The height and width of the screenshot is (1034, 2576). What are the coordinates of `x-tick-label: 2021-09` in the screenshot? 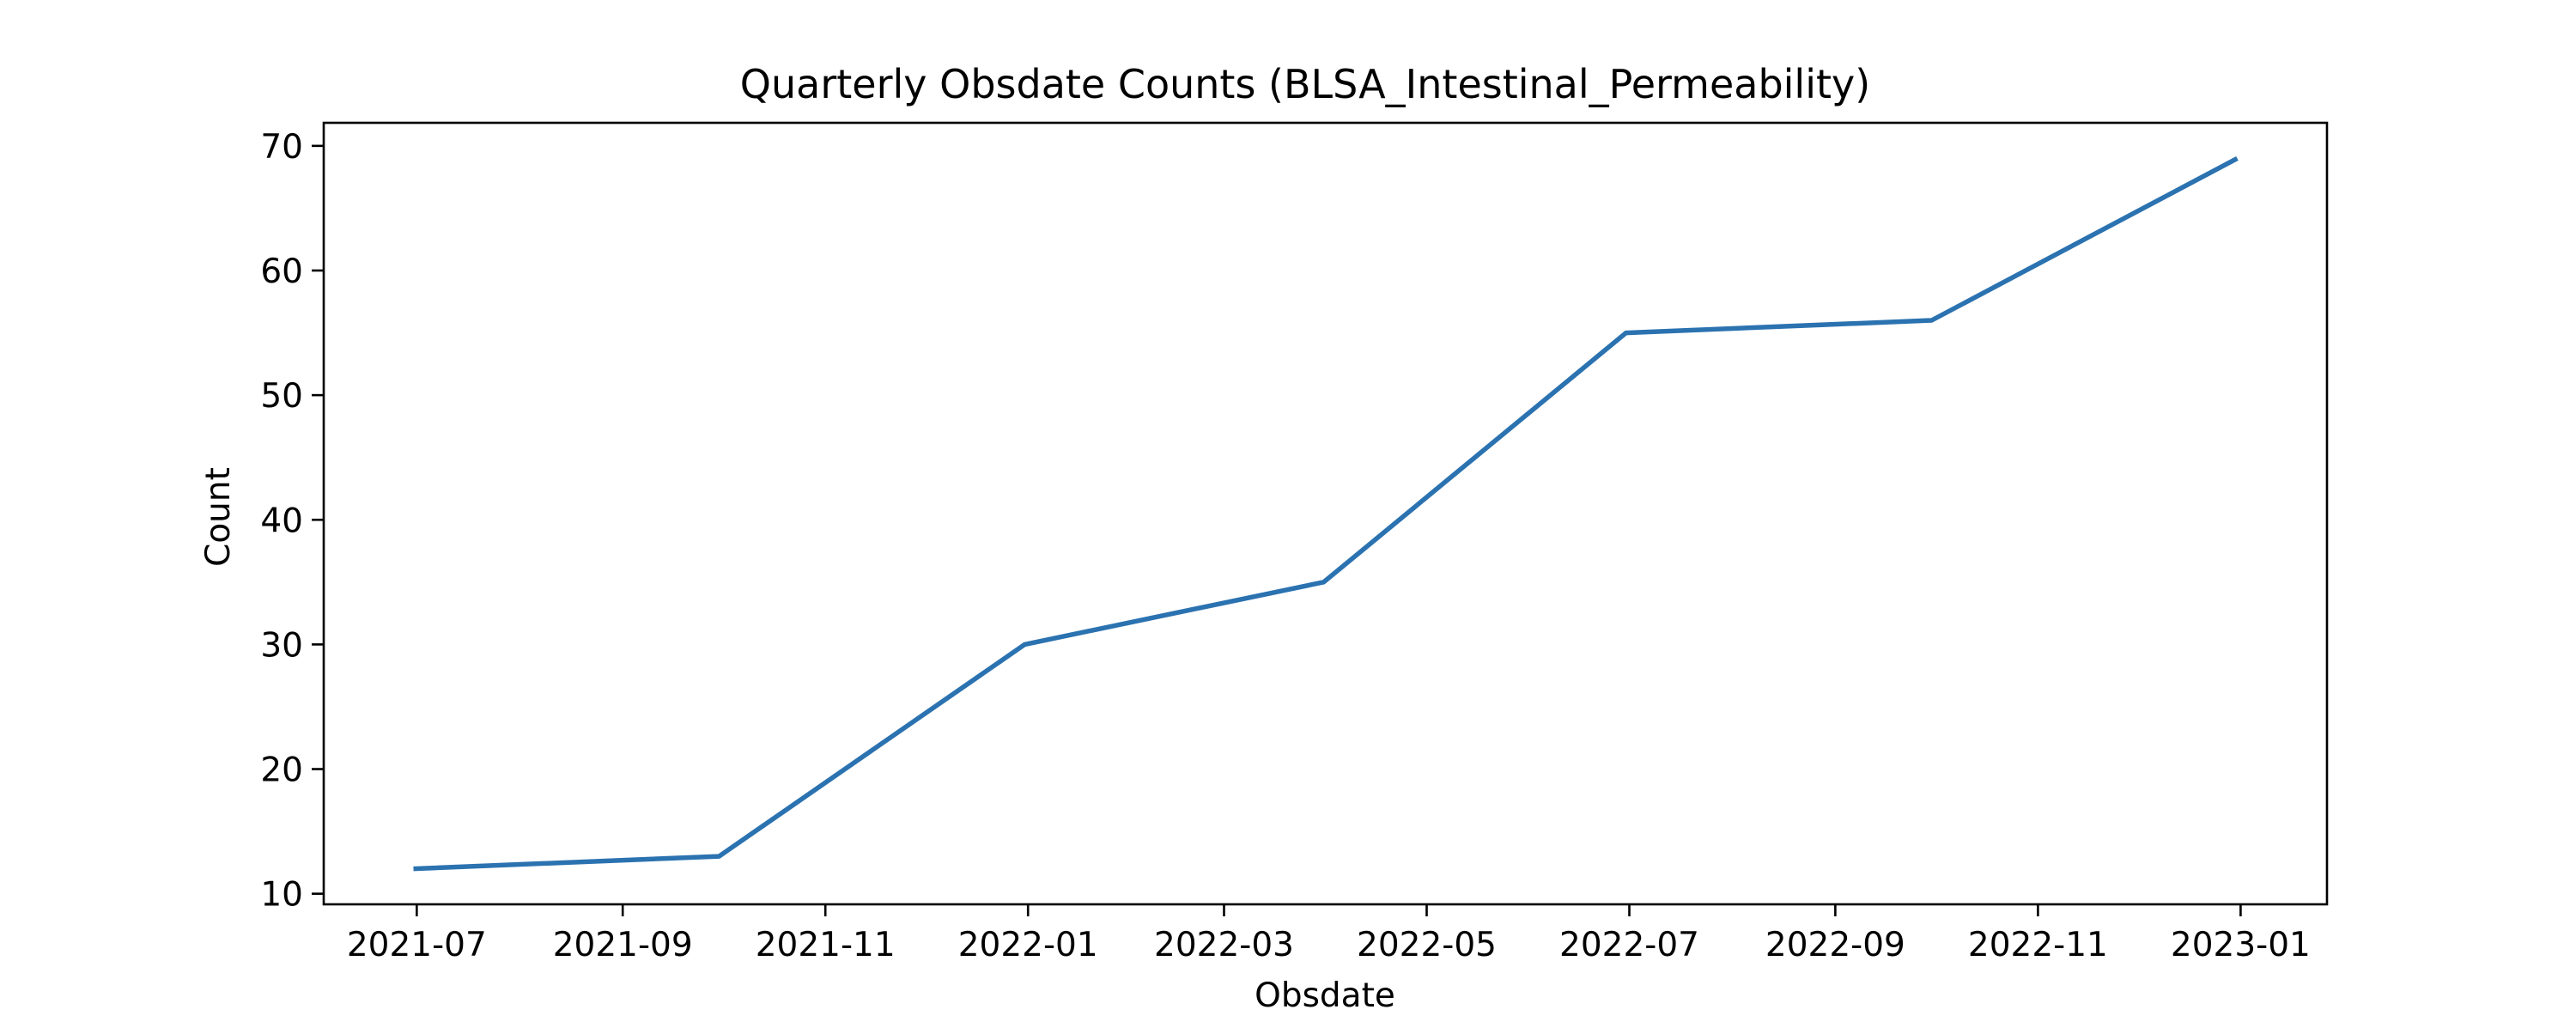 It's located at (623, 945).